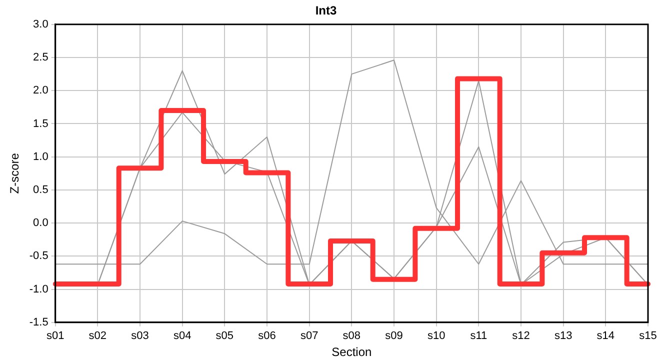 The width and height of the screenshot is (660, 360). What do you see at coordinates (182, 336) in the screenshot?
I see `x-tick-label: s04` at bounding box center [182, 336].